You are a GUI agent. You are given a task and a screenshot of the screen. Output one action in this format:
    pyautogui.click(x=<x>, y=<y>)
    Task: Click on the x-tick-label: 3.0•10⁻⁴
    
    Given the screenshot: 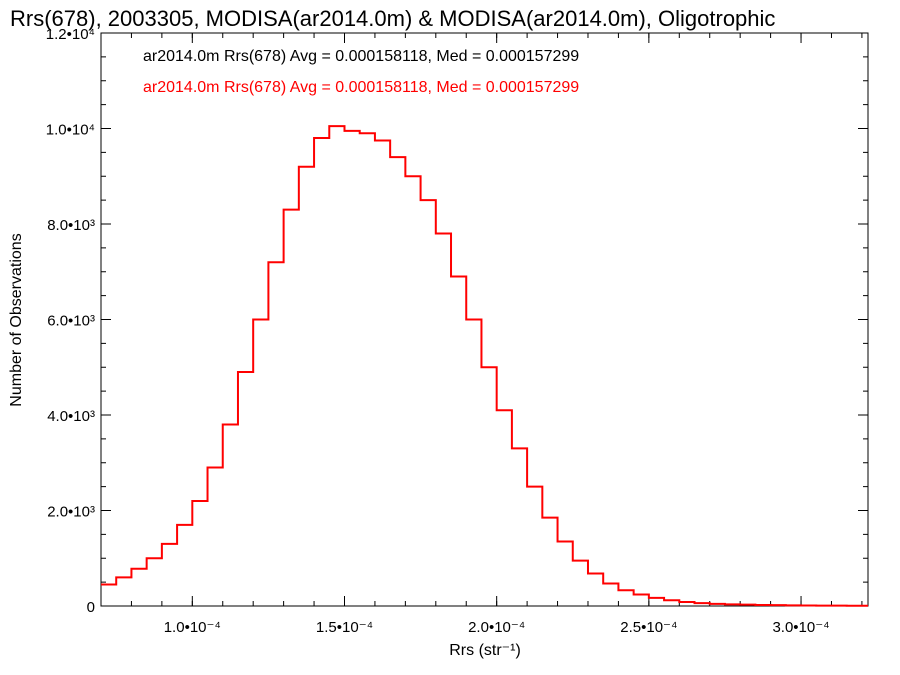 What is the action you would take?
    pyautogui.click(x=800, y=627)
    